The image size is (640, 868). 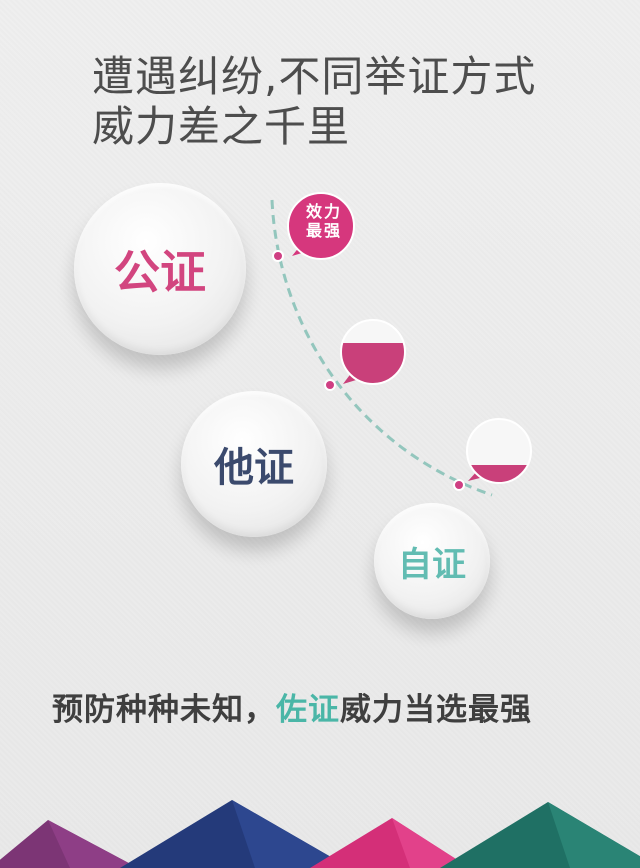 I want to click on bubble-label-line-2: 最强, so click(x=323, y=230).